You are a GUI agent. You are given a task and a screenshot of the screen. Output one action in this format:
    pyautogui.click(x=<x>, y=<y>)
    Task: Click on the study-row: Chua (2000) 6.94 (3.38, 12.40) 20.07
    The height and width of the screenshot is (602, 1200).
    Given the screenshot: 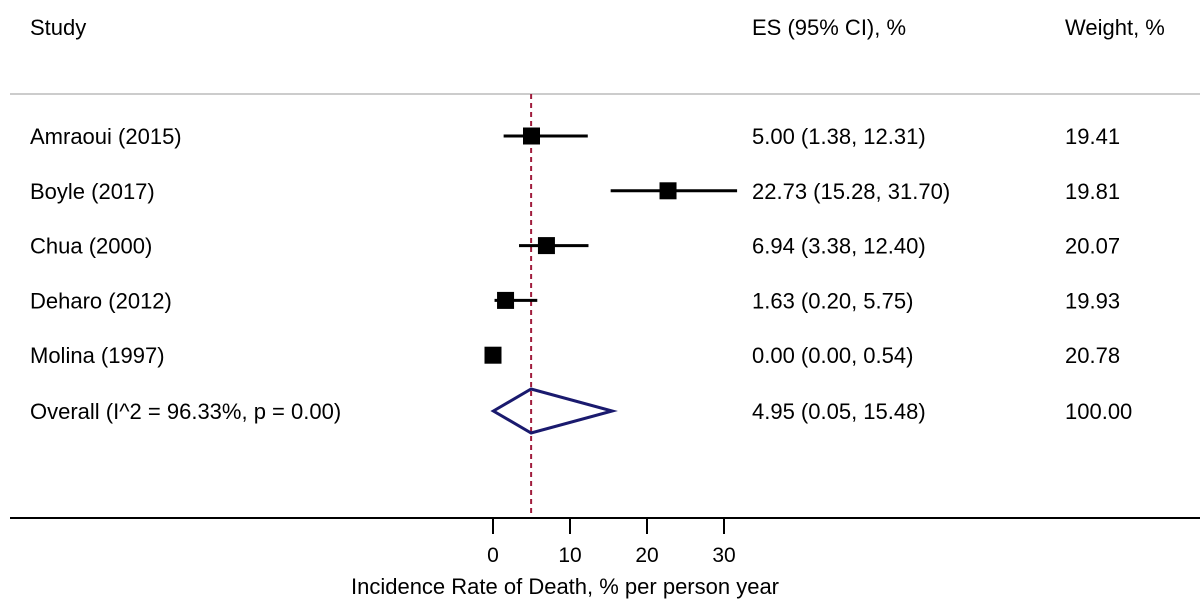 What is the action you would take?
    pyautogui.click(x=575, y=246)
    